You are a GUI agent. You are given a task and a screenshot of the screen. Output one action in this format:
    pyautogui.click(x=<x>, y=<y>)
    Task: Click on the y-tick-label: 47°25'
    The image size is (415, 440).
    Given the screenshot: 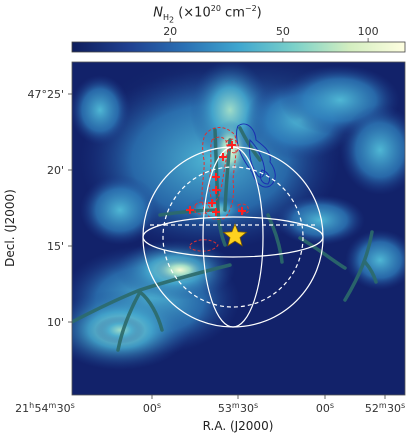 What is the action you would take?
    pyautogui.click(x=45, y=94)
    